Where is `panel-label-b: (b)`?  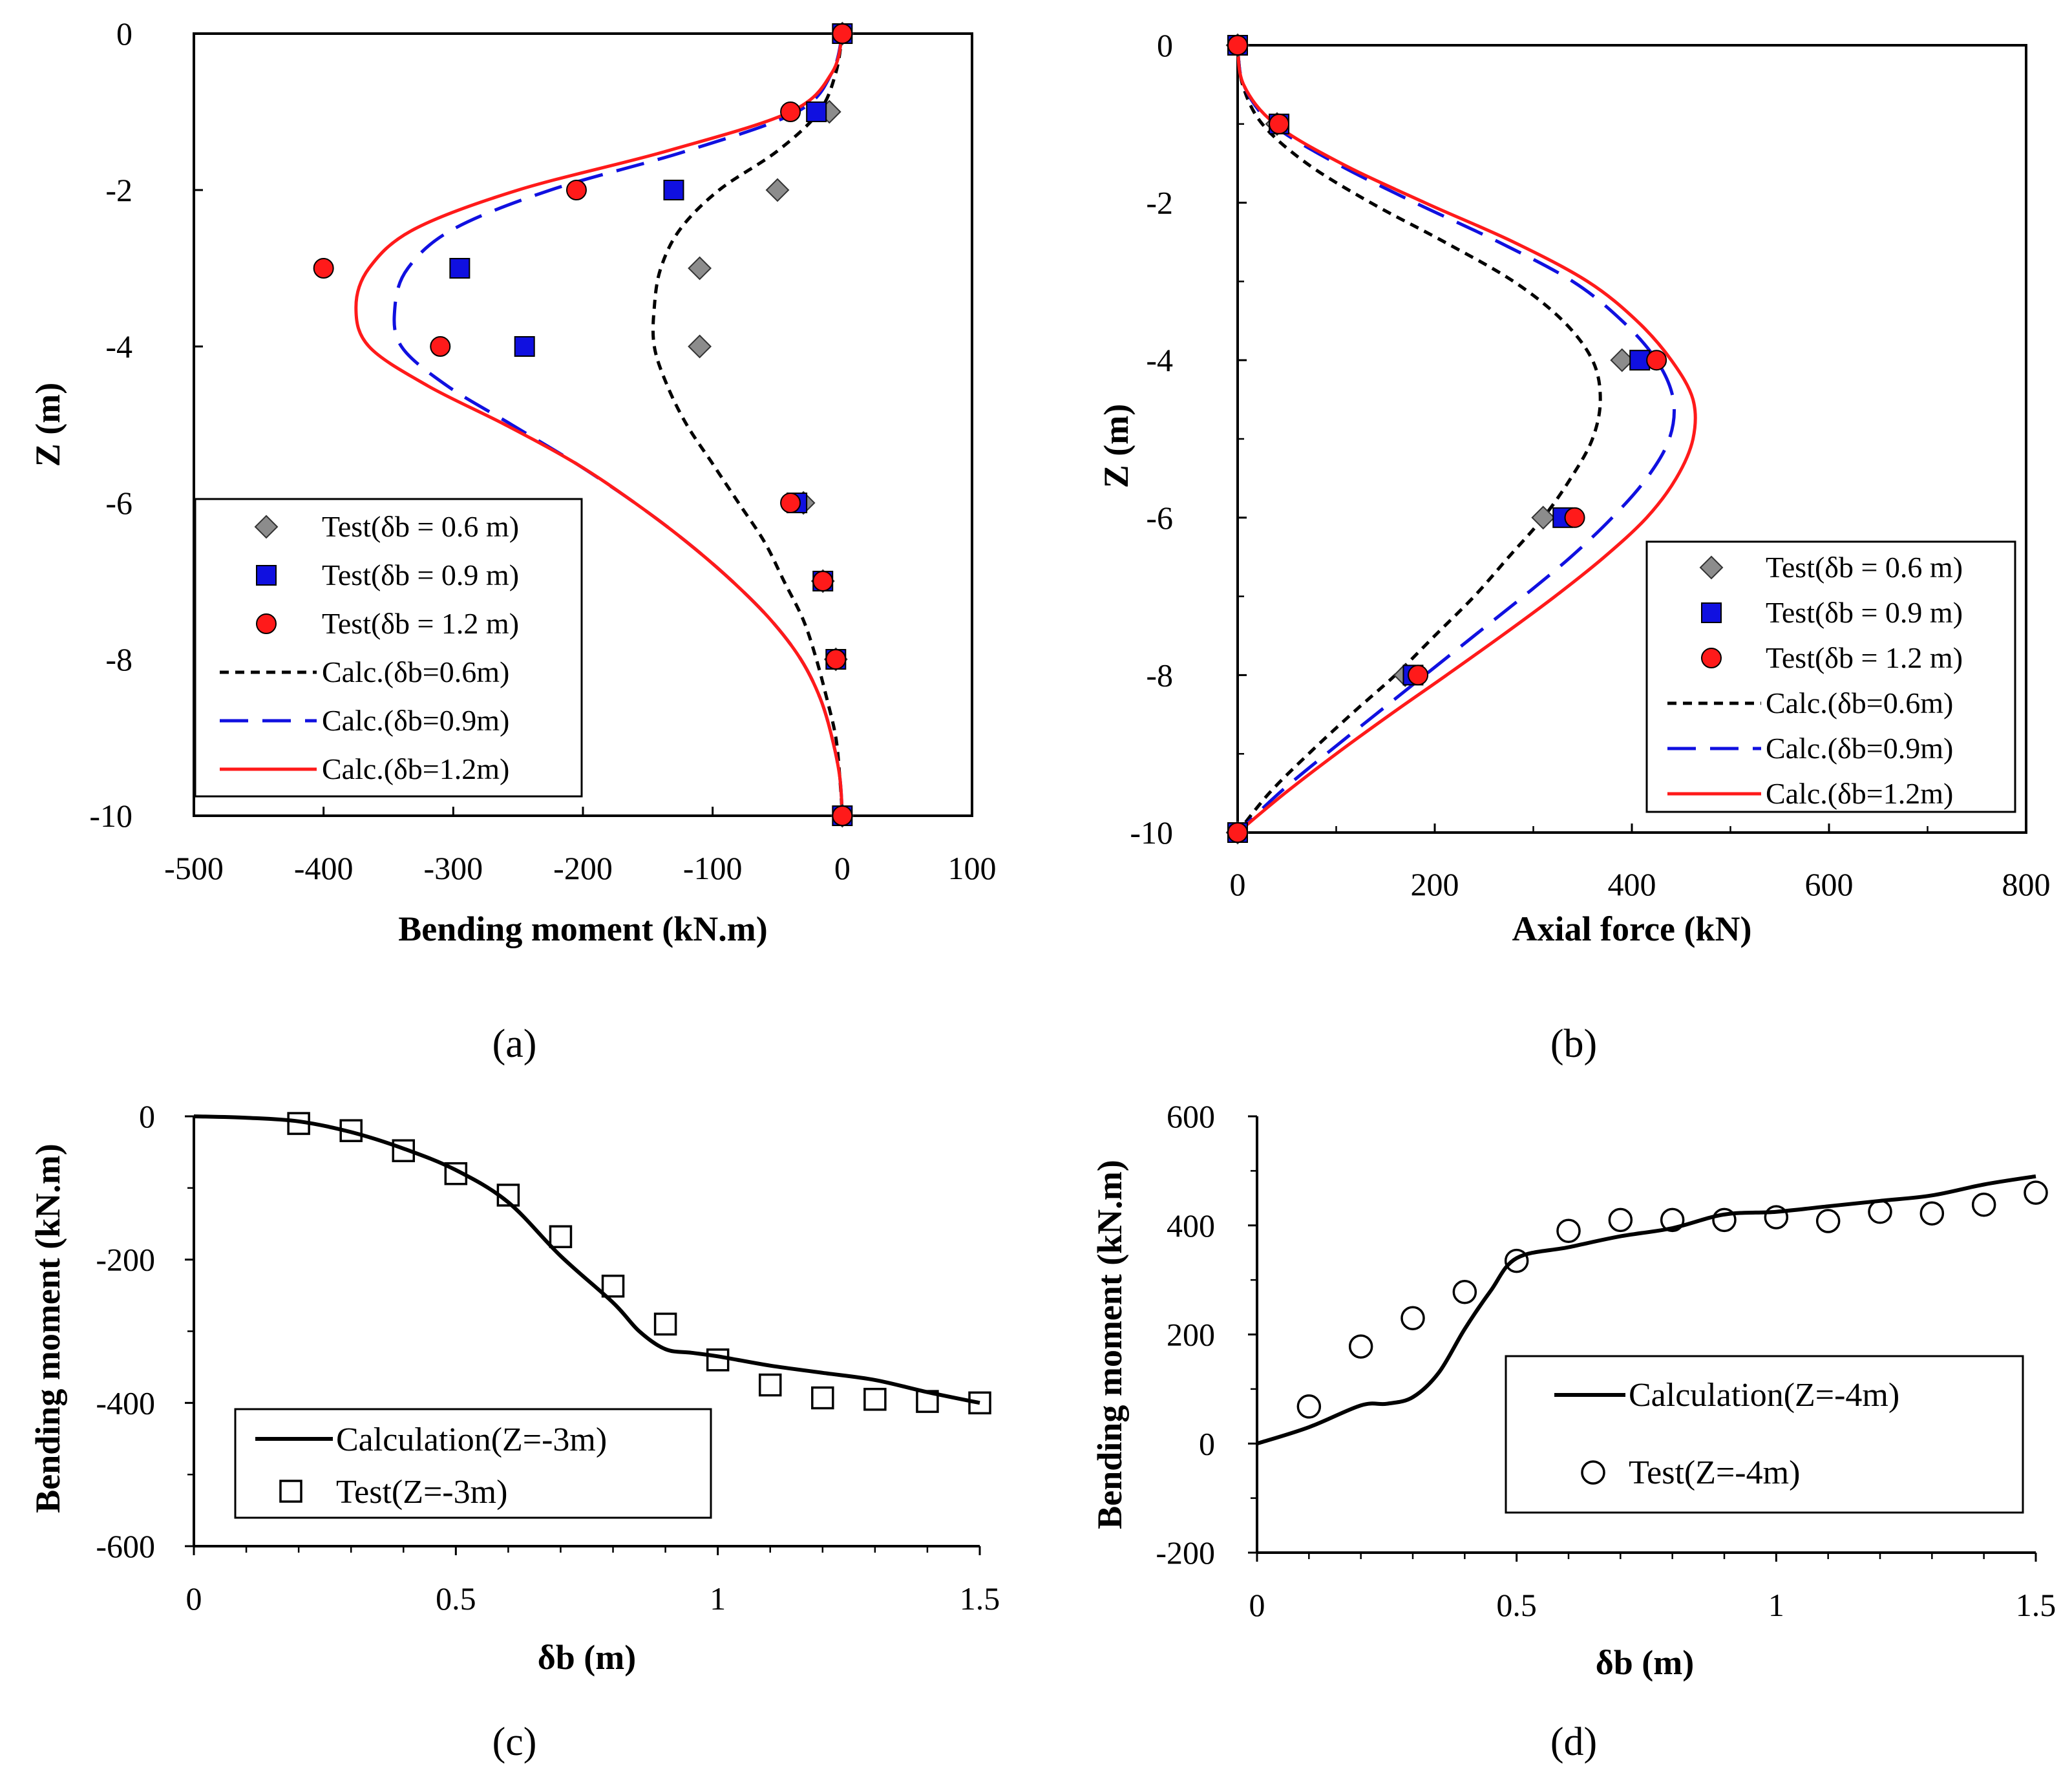
panel-label-b: (b) is located at coordinates (1573, 1044).